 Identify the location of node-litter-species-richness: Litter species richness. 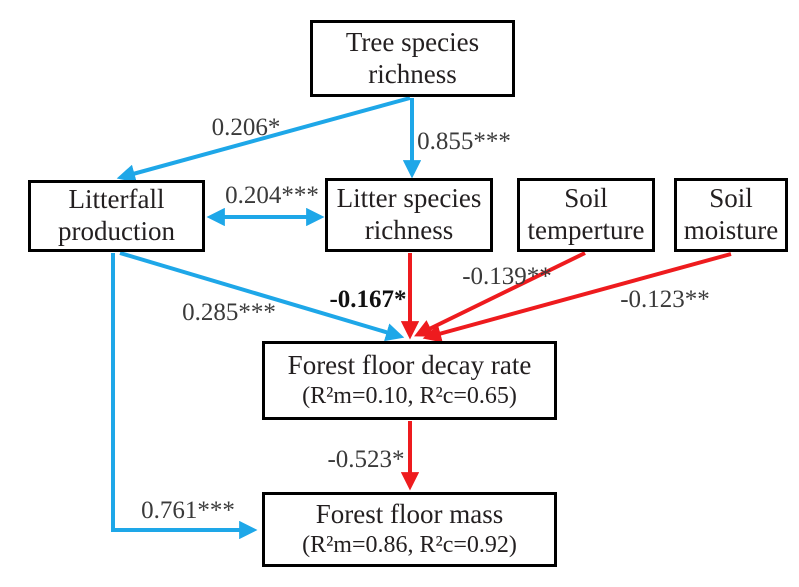
(409, 215).